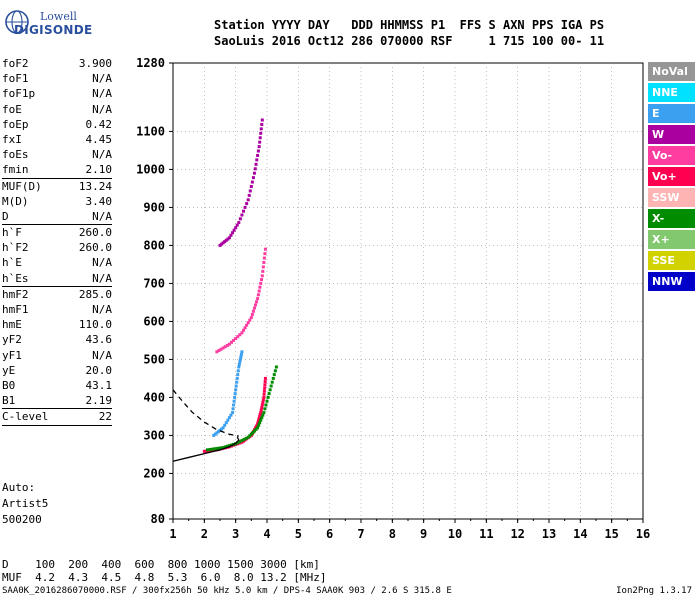 Image resolution: width=700 pixels, height=600 pixels. What do you see at coordinates (17, 22) in the screenshot?
I see `globe-icon` at bounding box center [17, 22].